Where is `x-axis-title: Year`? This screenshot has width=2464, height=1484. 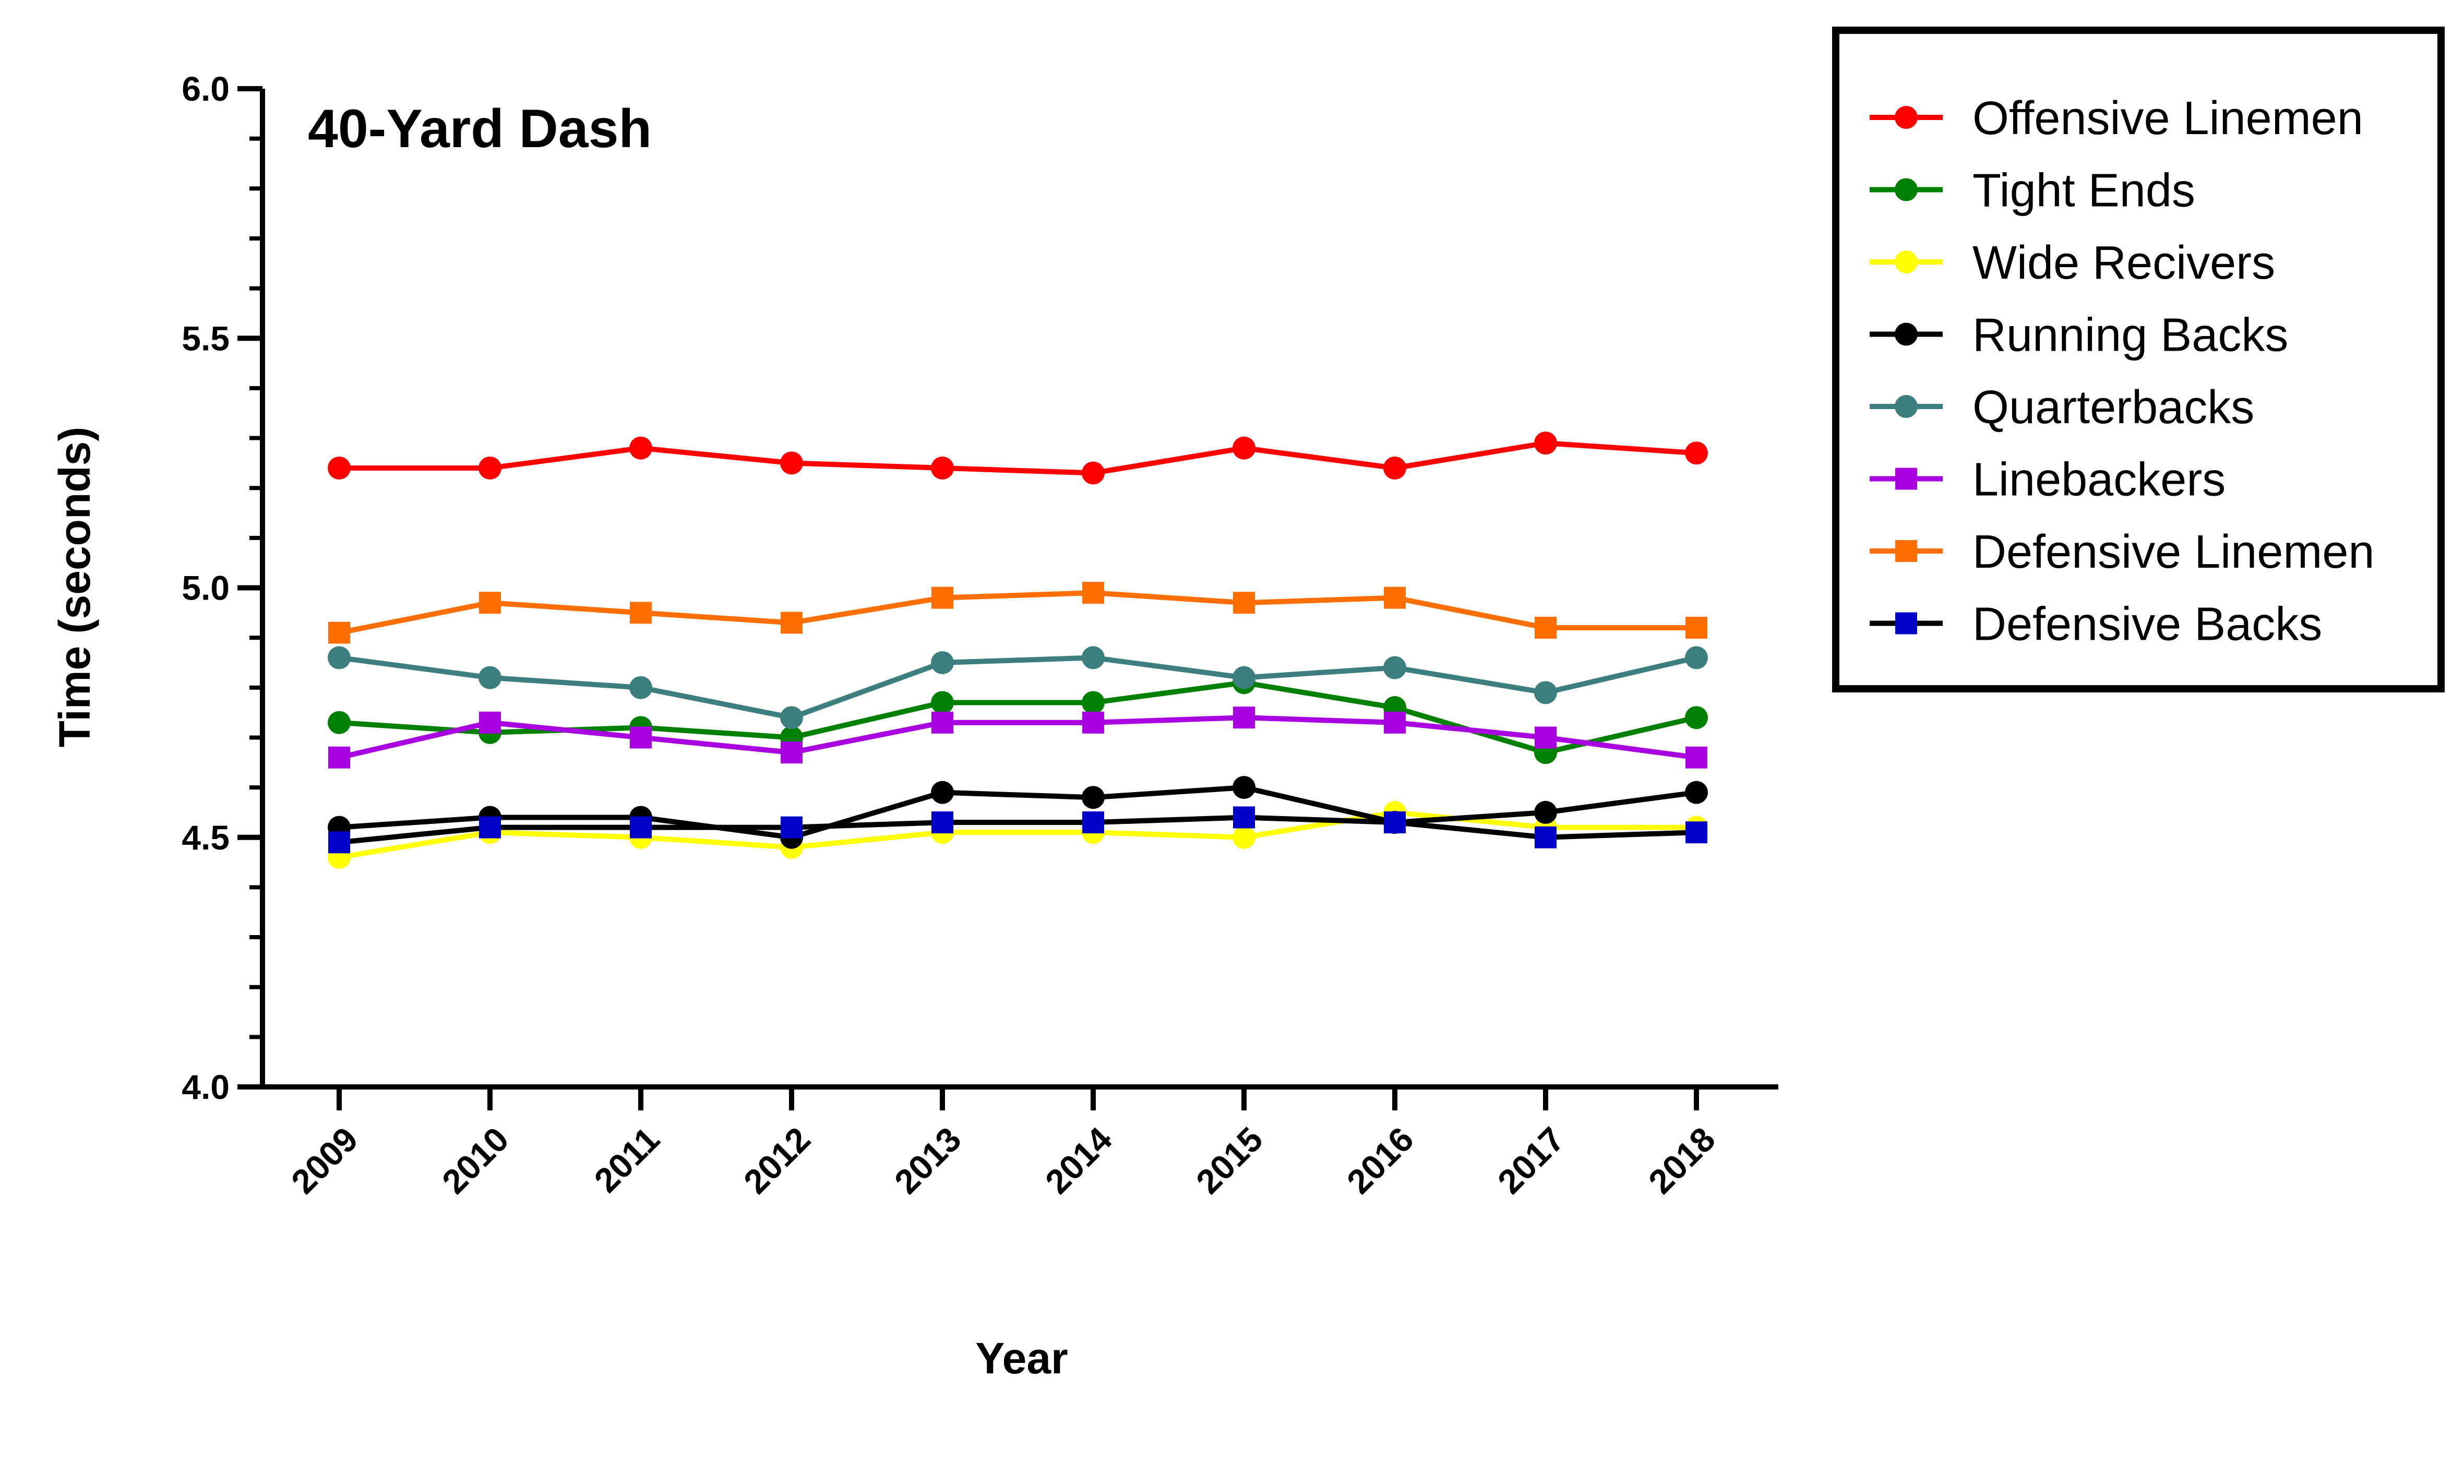
x-axis-title: Year is located at coordinates (1021, 1358).